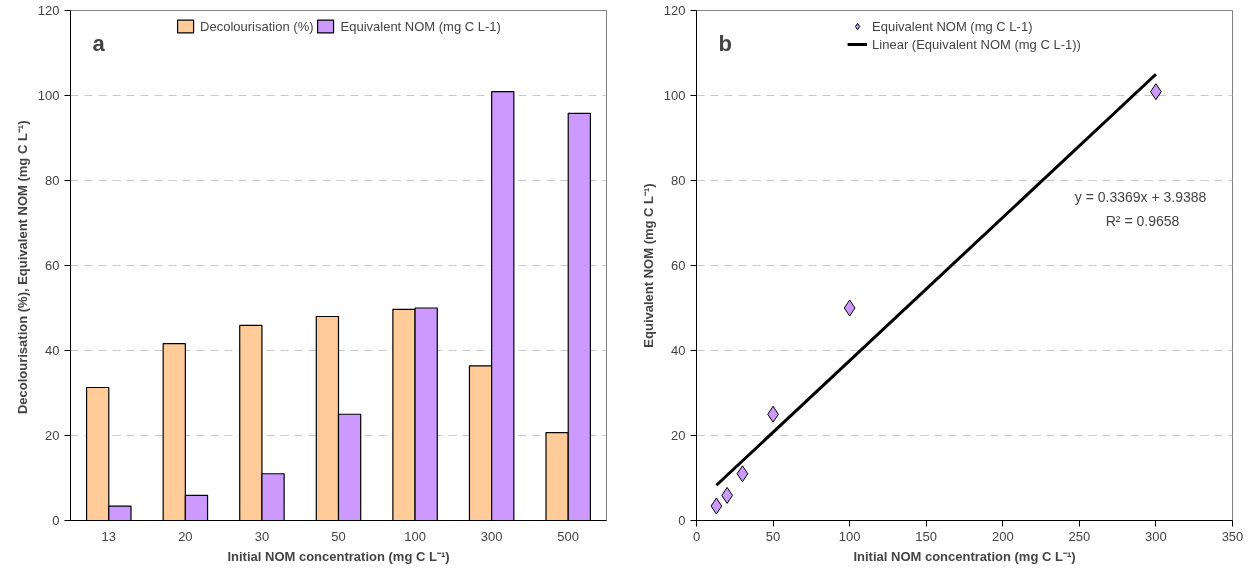  I want to click on y-axis-title: Equivalent NOM (mg C L⁻¹), so click(648, 265).